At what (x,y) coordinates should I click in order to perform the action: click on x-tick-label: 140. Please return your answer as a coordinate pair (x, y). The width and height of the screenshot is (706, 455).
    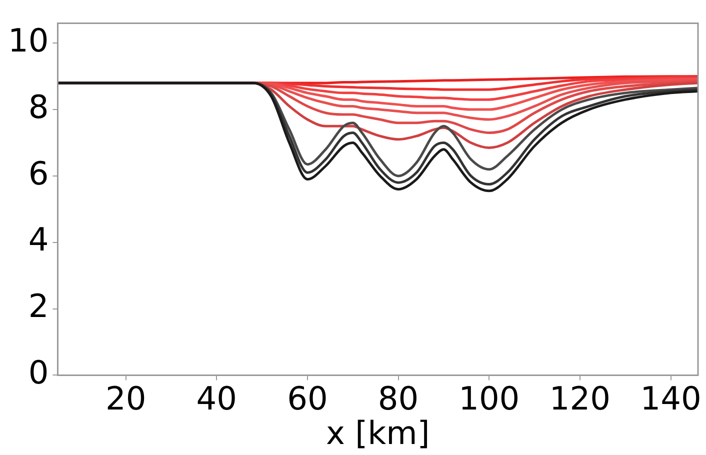
    Looking at the image, I should click on (671, 399).